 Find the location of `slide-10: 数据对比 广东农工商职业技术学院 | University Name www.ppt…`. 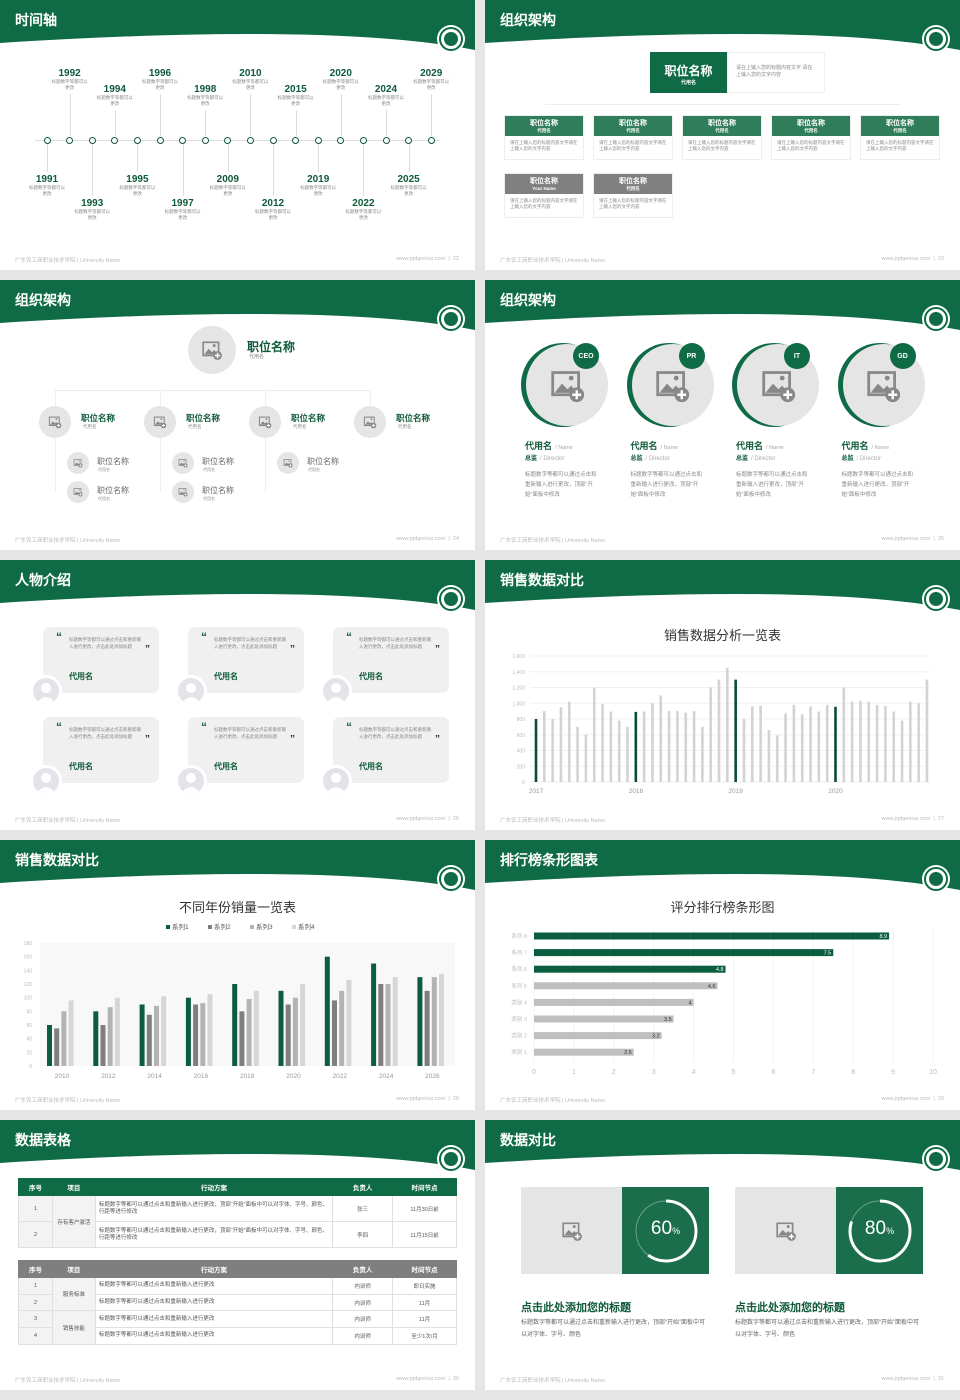

slide-10: 数据对比 广东农工商职业技术学院 | University Name www.ppt… is located at coordinates (722, 1255).